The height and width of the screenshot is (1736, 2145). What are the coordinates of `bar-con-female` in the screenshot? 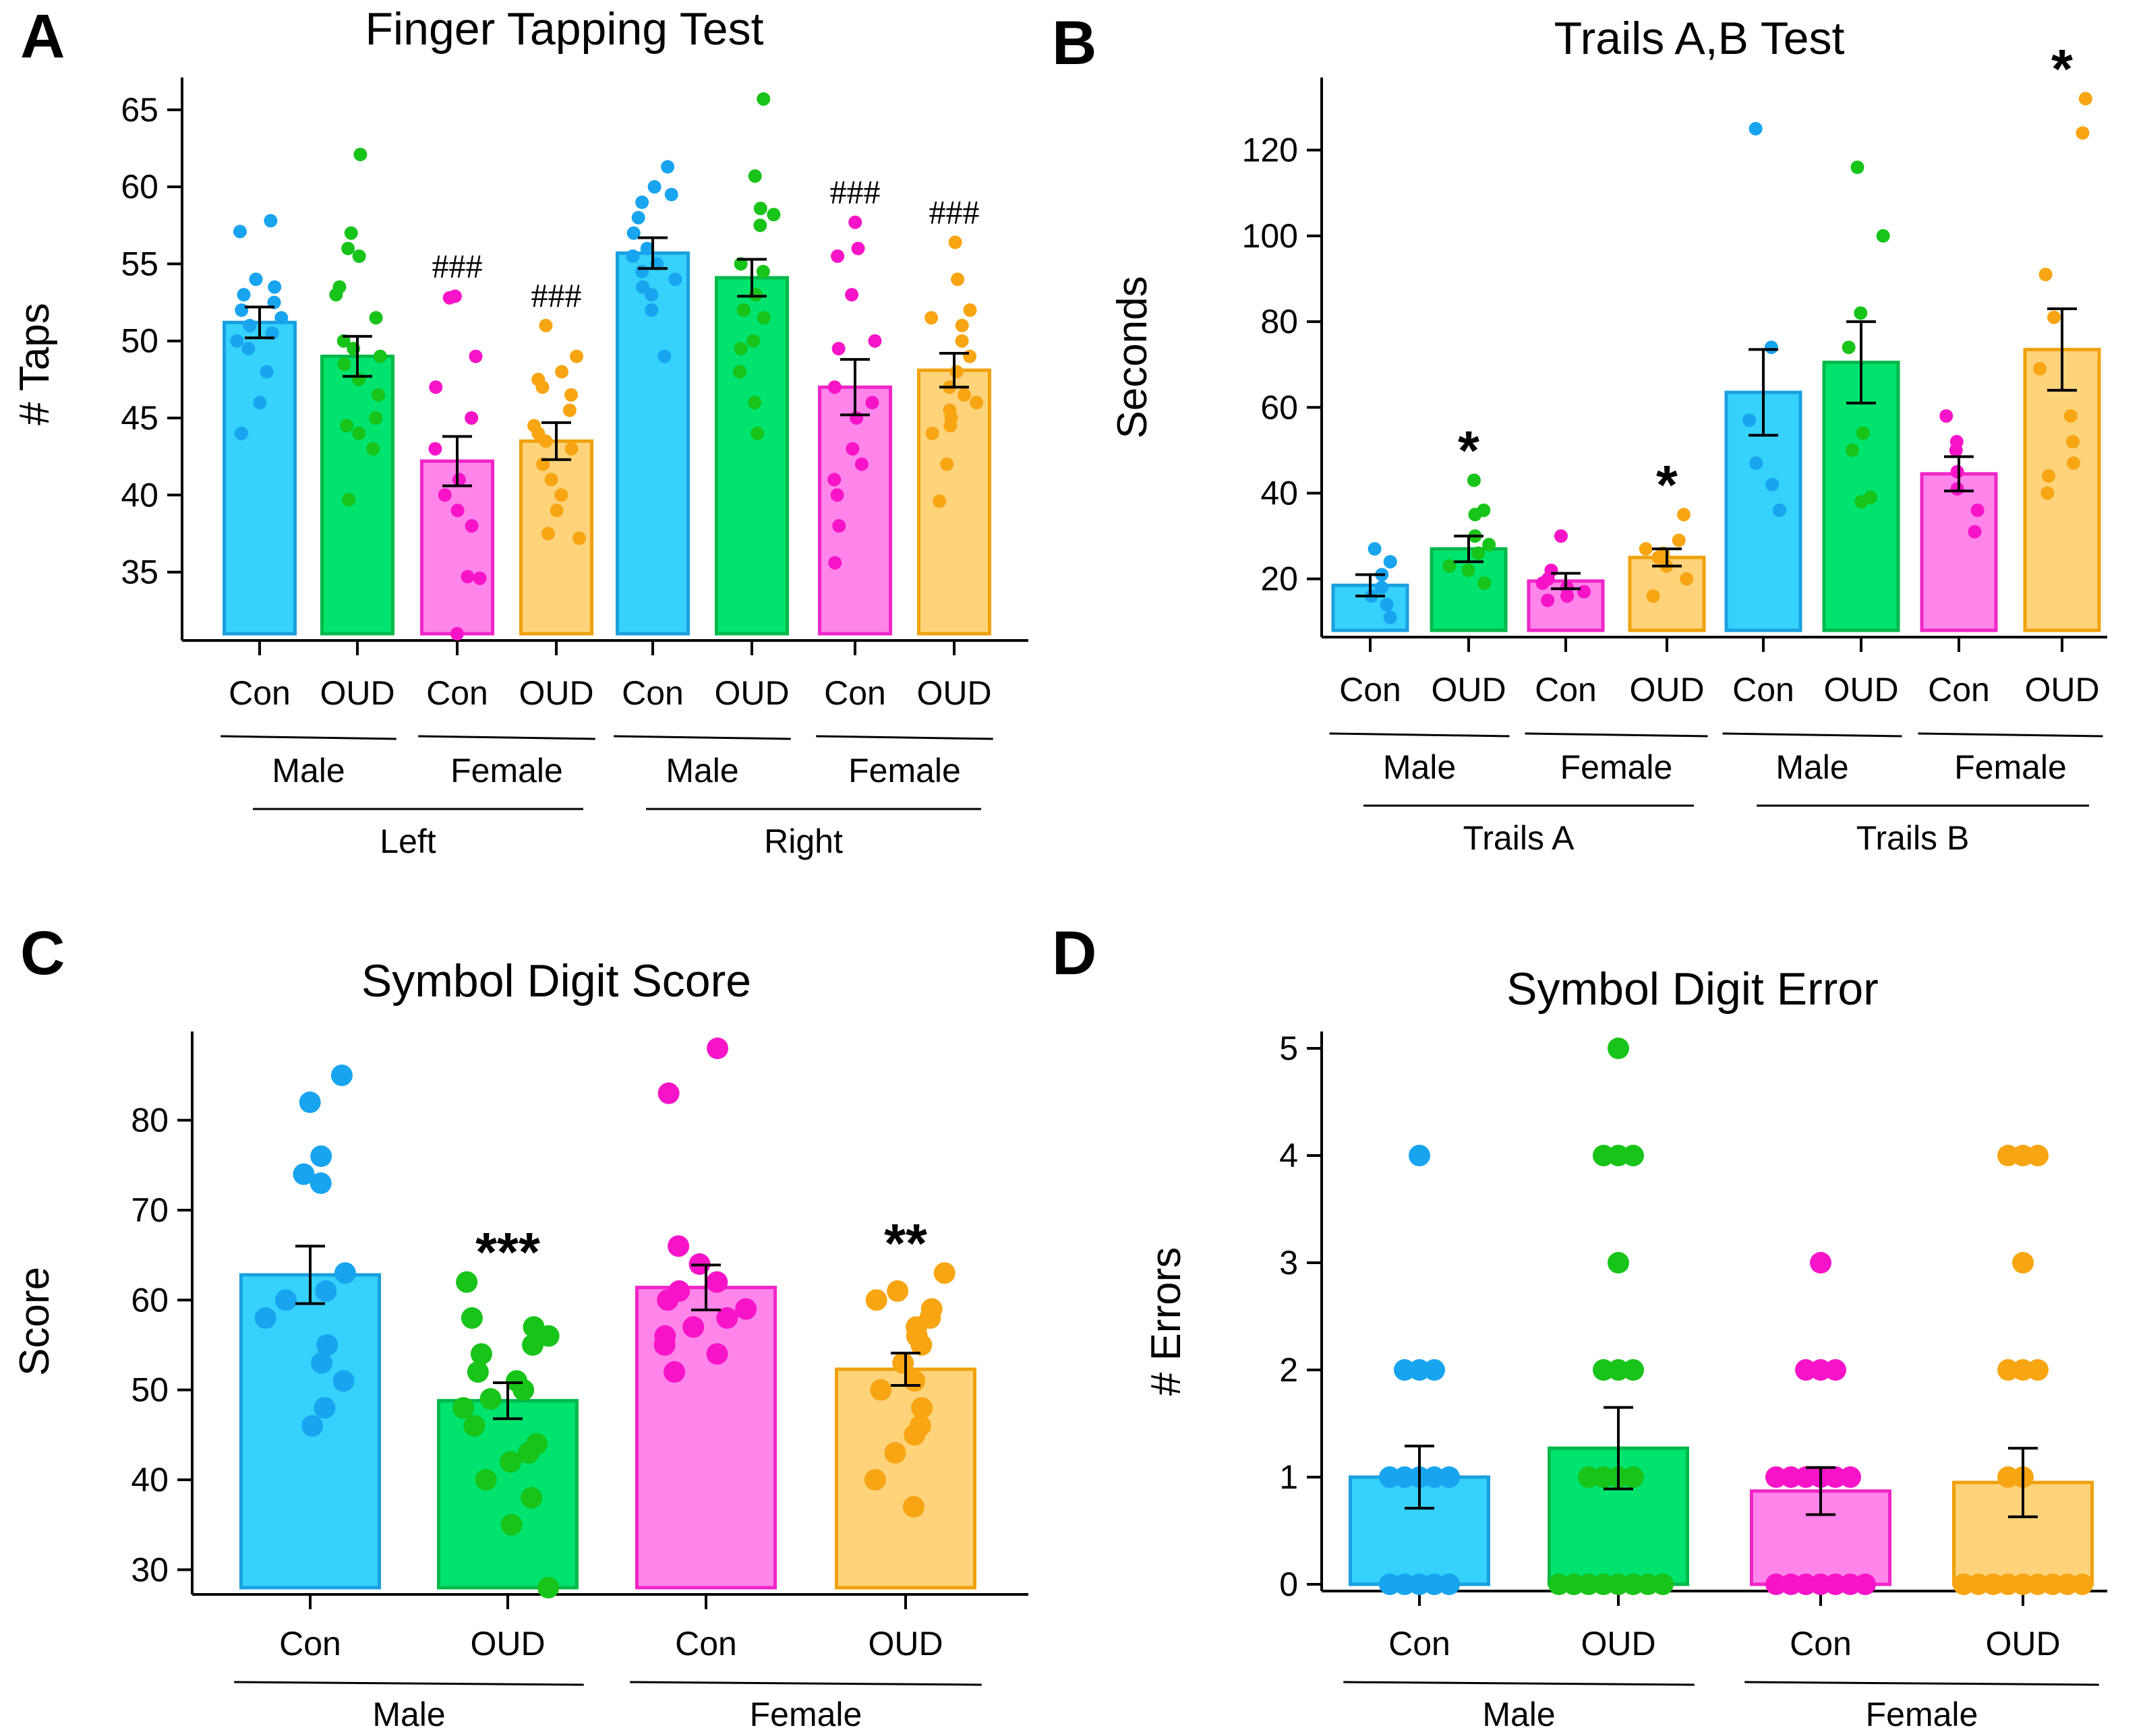 It's located at (1959, 552).